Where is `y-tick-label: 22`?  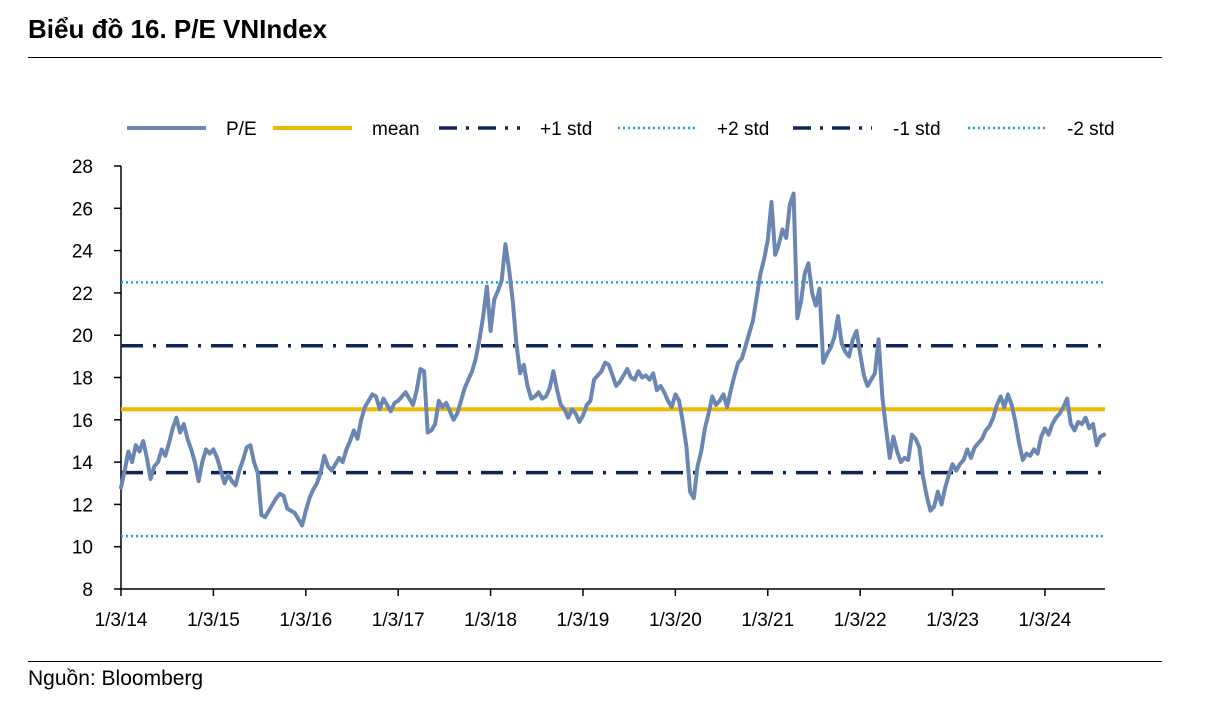
y-tick-label: 22 is located at coordinates (82, 294).